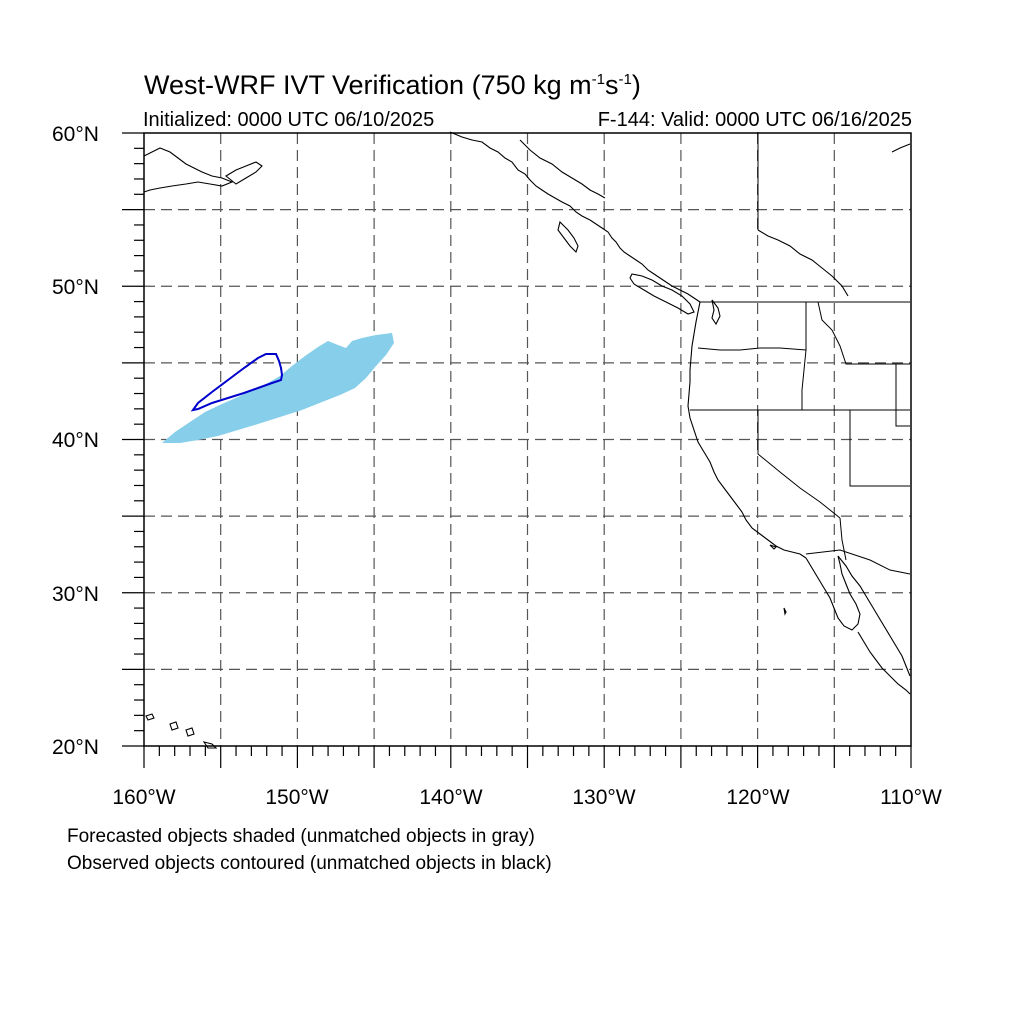  What do you see at coordinates (902, 395) in the screenshot?
I see `wy-border` at bounding box center [902, 395].